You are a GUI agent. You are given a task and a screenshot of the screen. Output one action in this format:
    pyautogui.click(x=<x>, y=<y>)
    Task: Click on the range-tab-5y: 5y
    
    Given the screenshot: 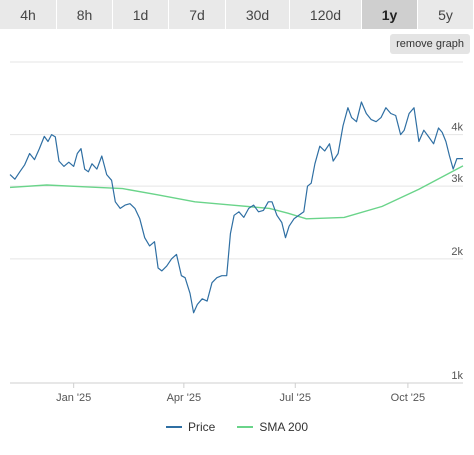 What is the action you would take?
    pyautogui.click(x=446, y=14)
    